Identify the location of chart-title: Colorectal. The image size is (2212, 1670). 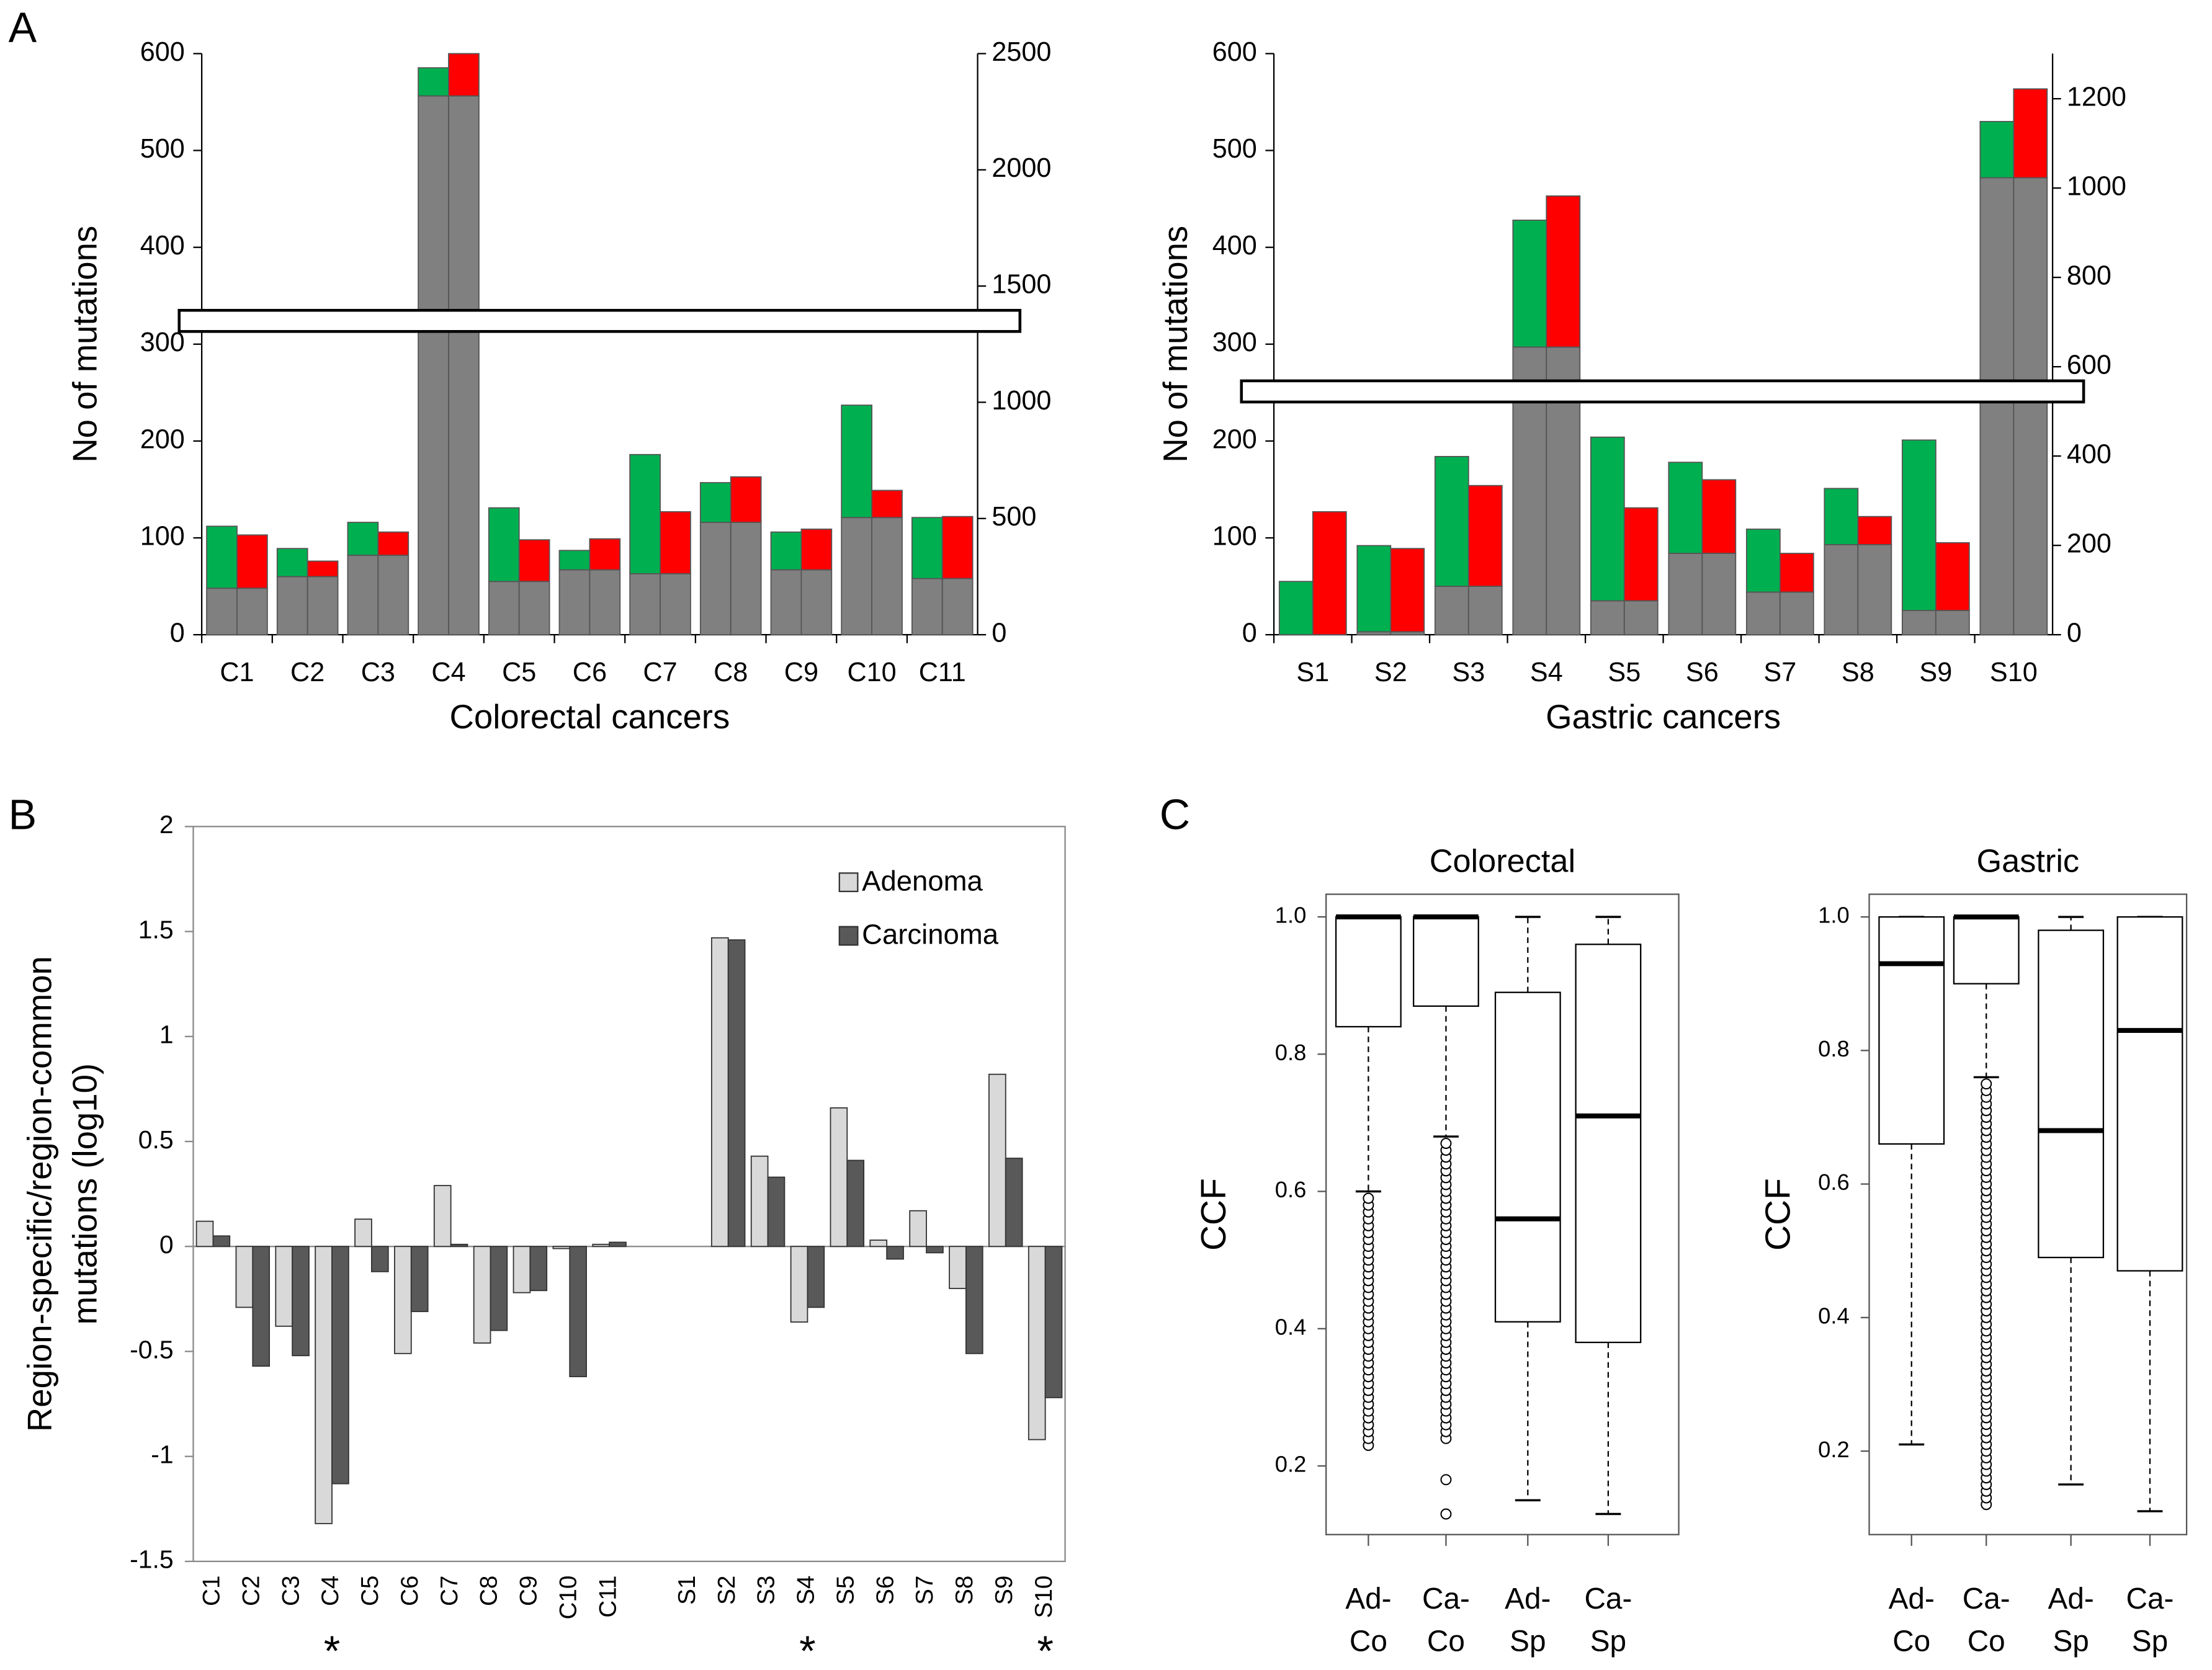
(1503, 861).